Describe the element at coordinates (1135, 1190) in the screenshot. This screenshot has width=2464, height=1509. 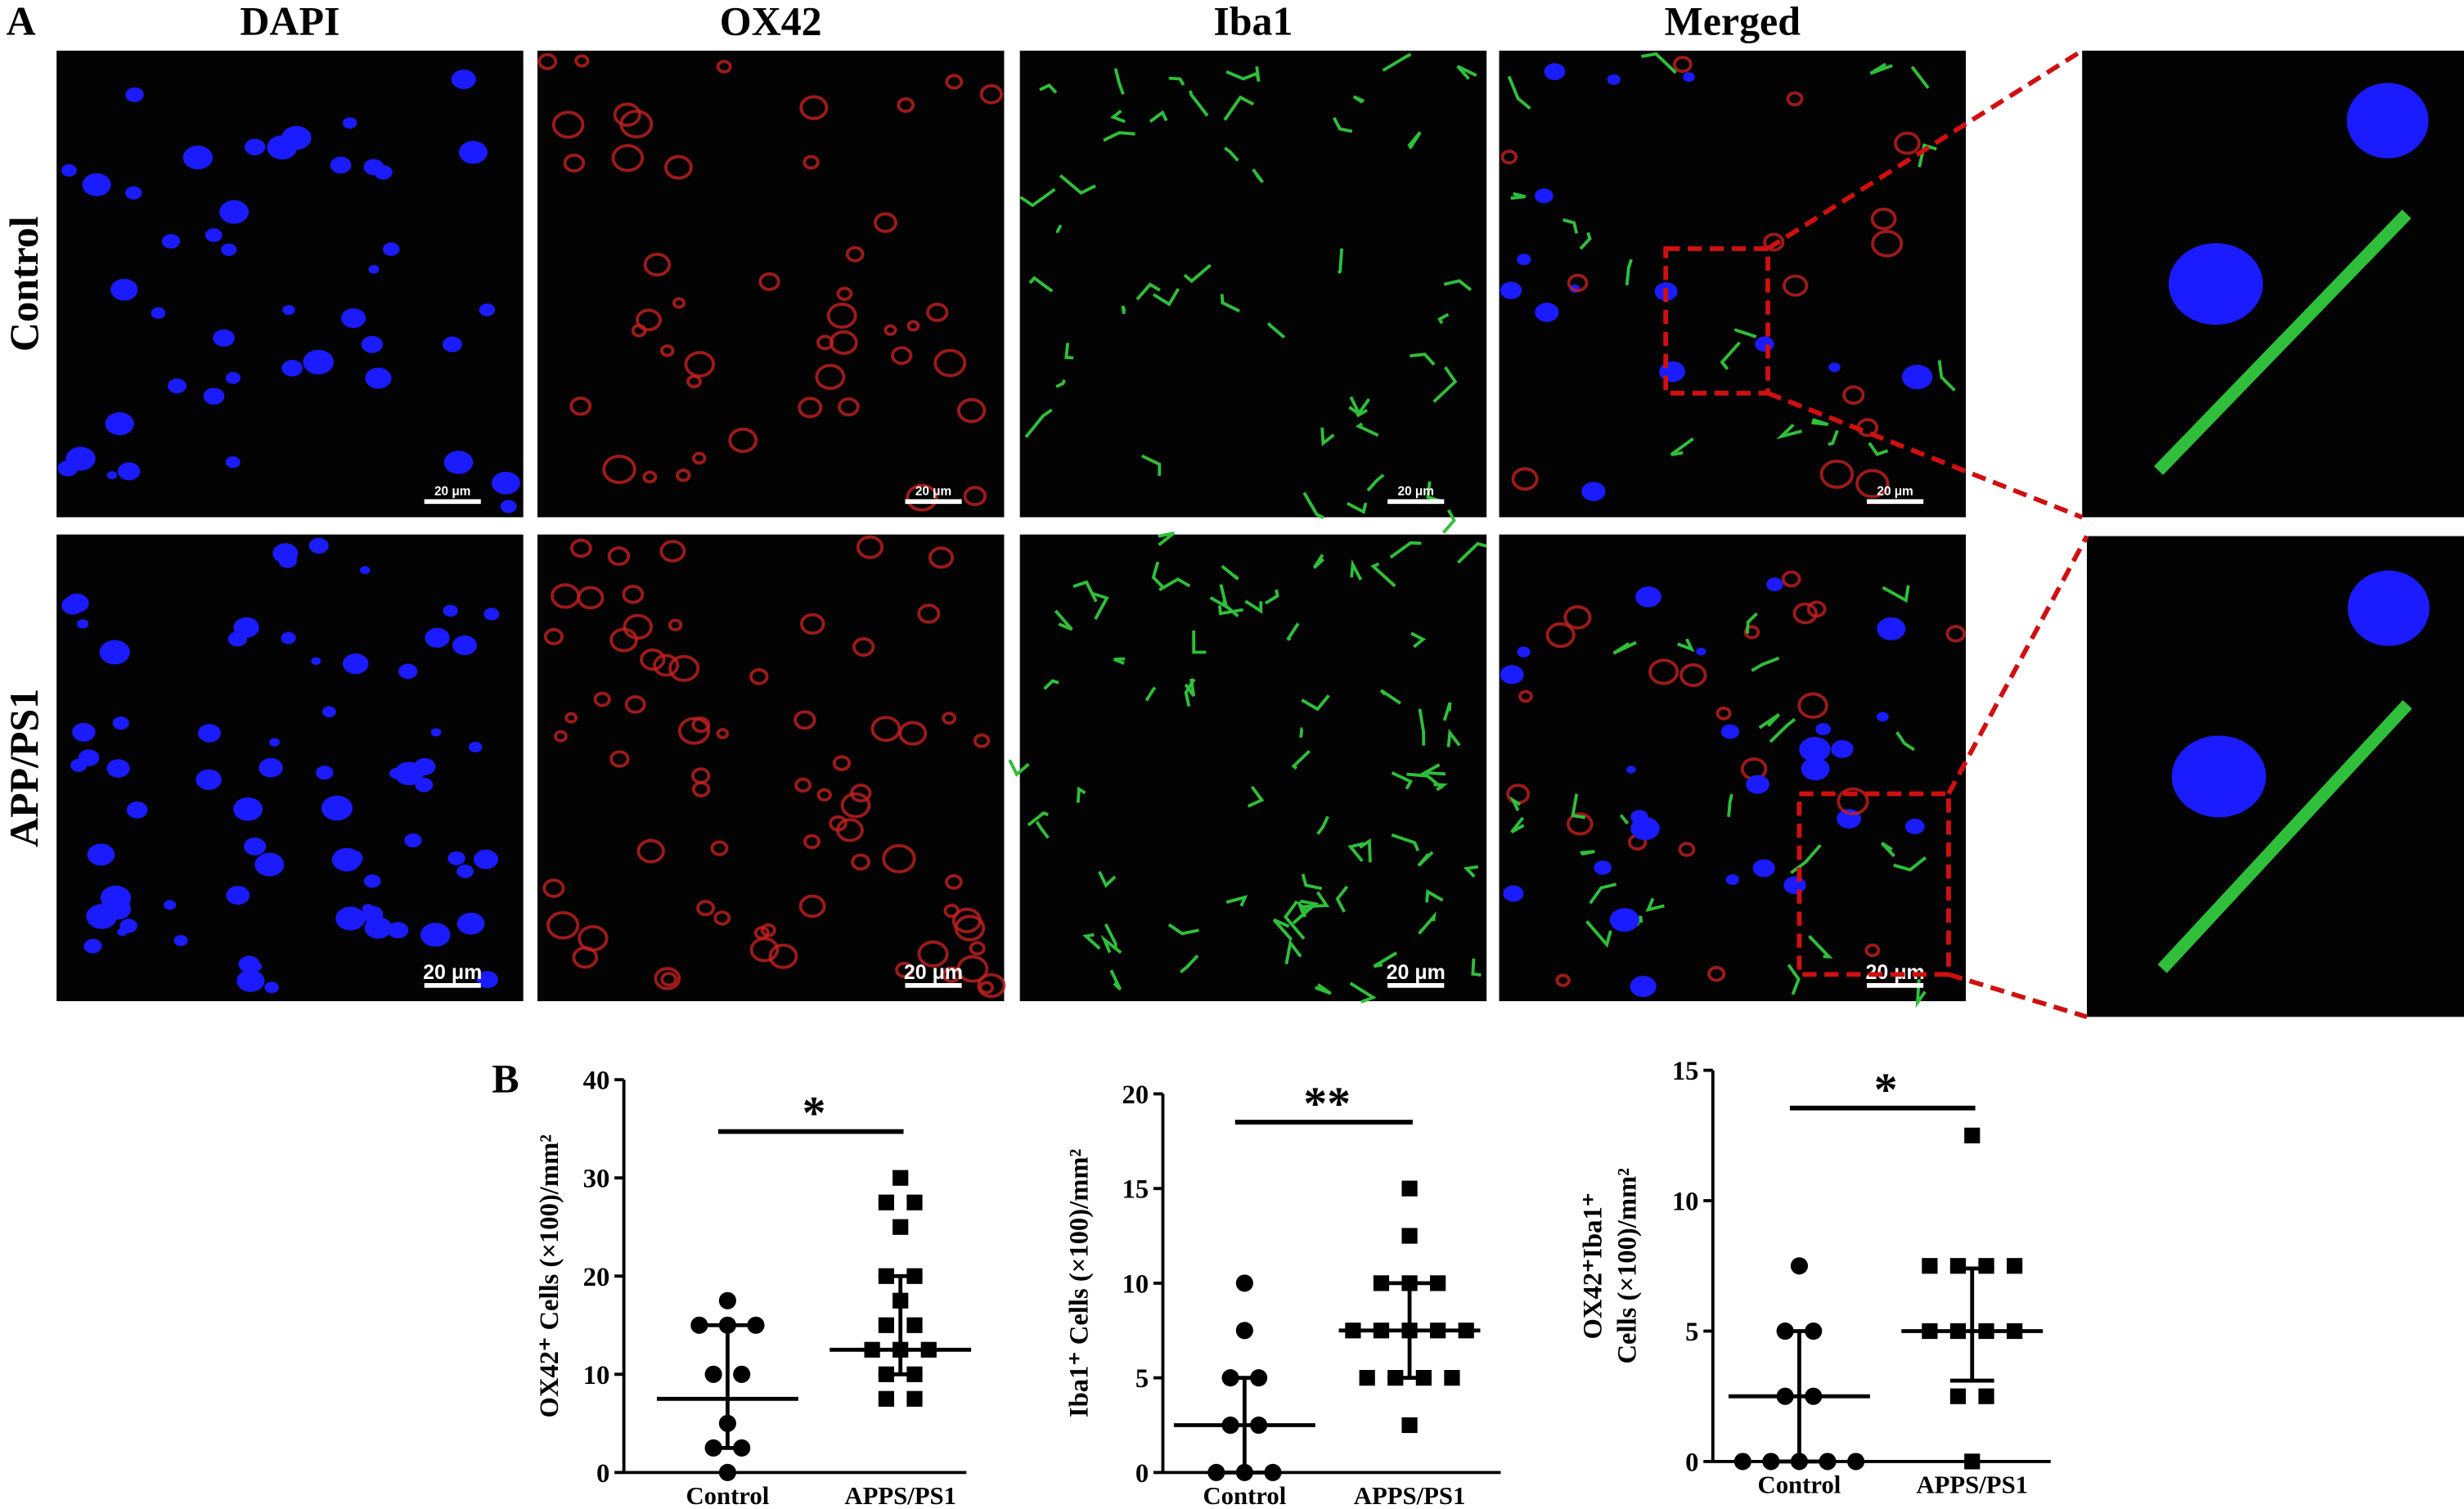
I see `y-tick-label: 15` at that location.